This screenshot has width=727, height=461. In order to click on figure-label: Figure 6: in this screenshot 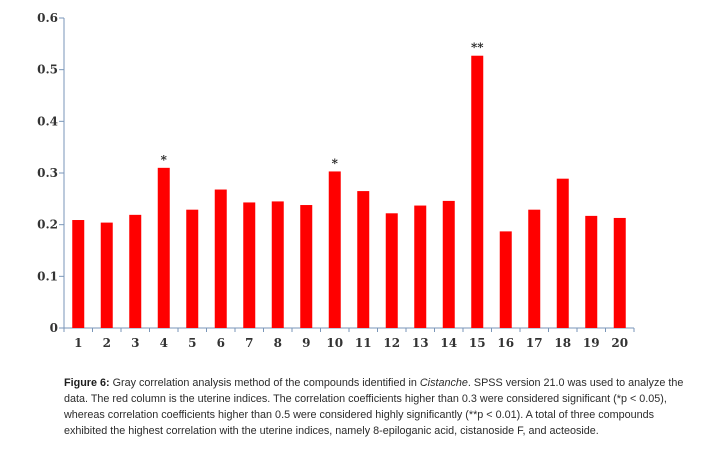, I will do `click(87, 383)`.